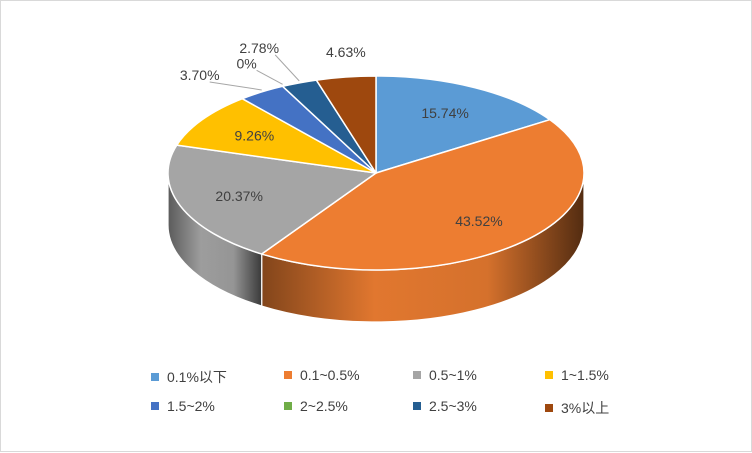 Image resolution: width=752 pixels, height=453 pixels. I want to click on data-label-2: 20.37%, so click(238, 196).